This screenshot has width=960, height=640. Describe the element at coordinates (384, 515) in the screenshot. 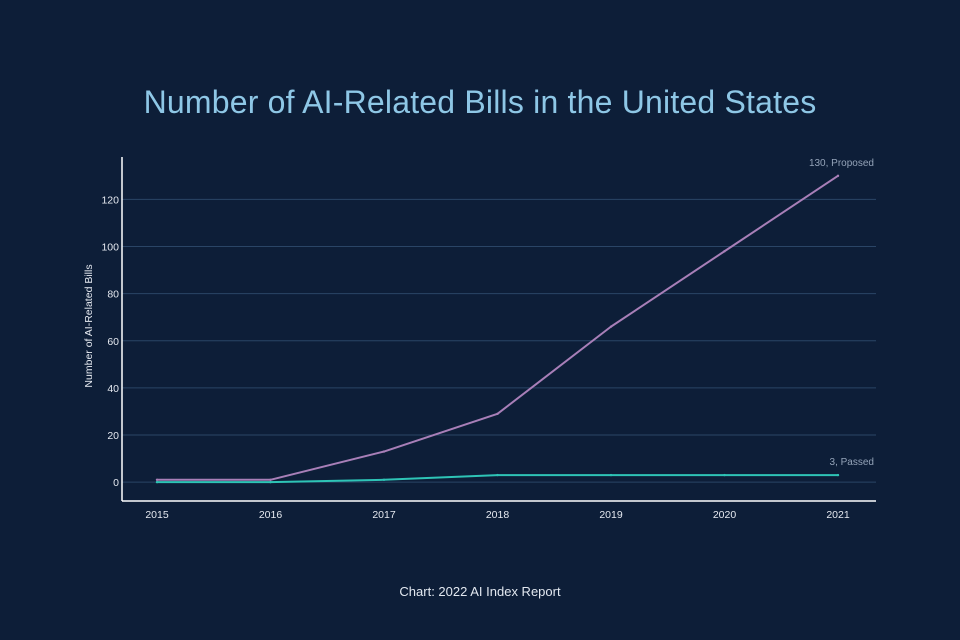

I see `x-tick-label: 2017` at that location.